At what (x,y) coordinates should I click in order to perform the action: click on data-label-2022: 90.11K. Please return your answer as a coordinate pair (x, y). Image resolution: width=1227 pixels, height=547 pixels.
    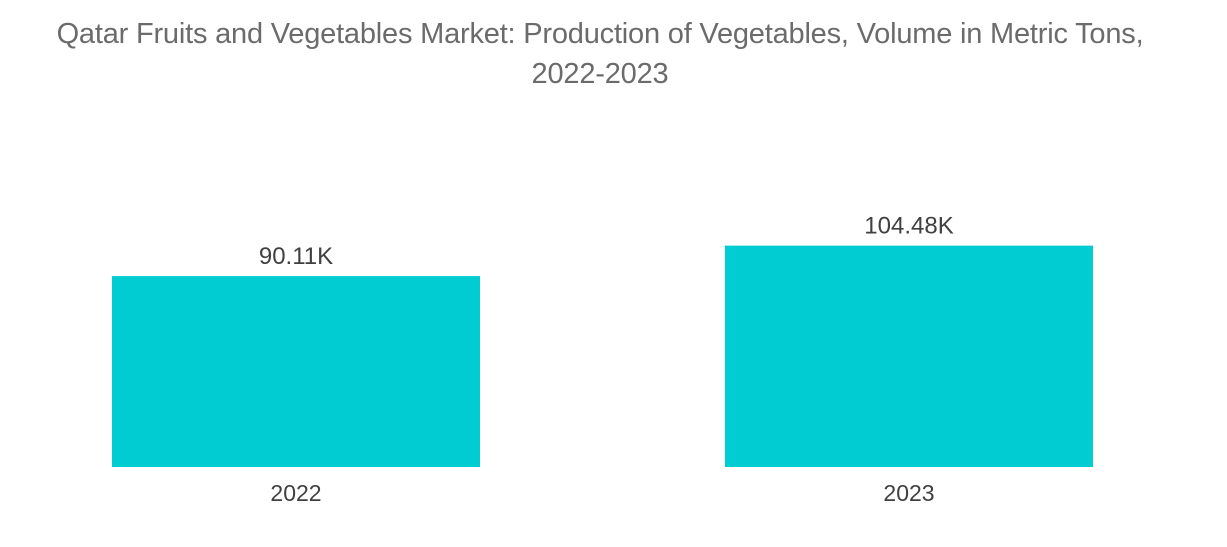
    Looking at the image, I should click on (296, 256).